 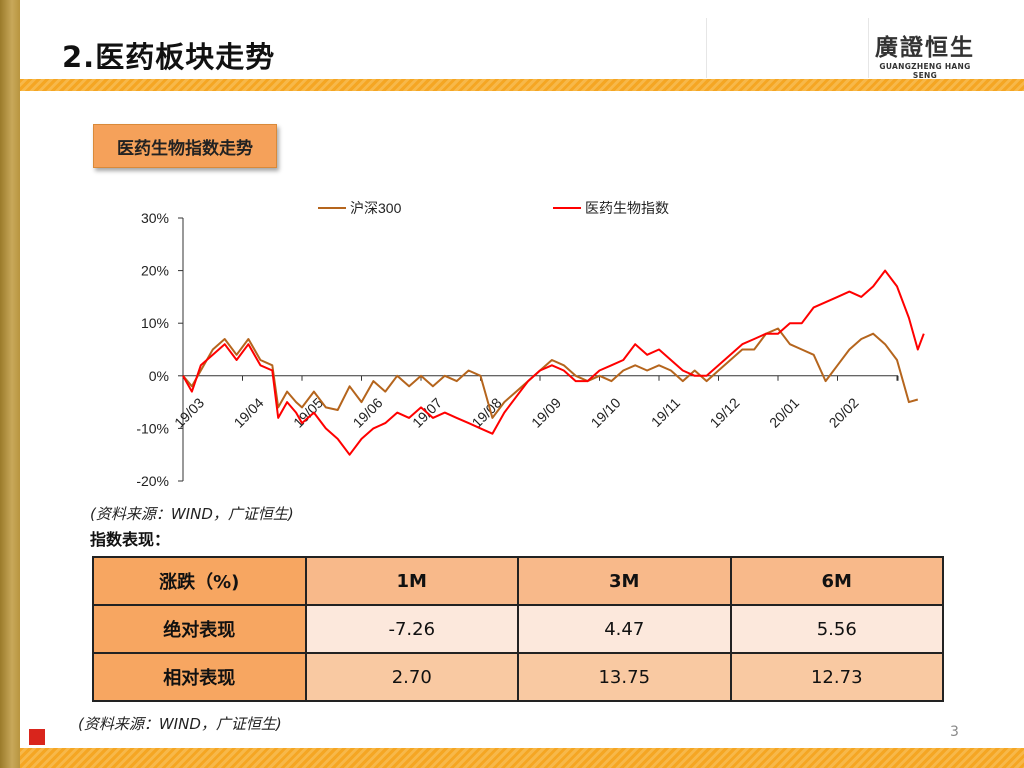 What do you see at coordinates (199, 677) in the screenshot?
I see `row-label-relative: 相对表现` at bounding box center [199, 677].